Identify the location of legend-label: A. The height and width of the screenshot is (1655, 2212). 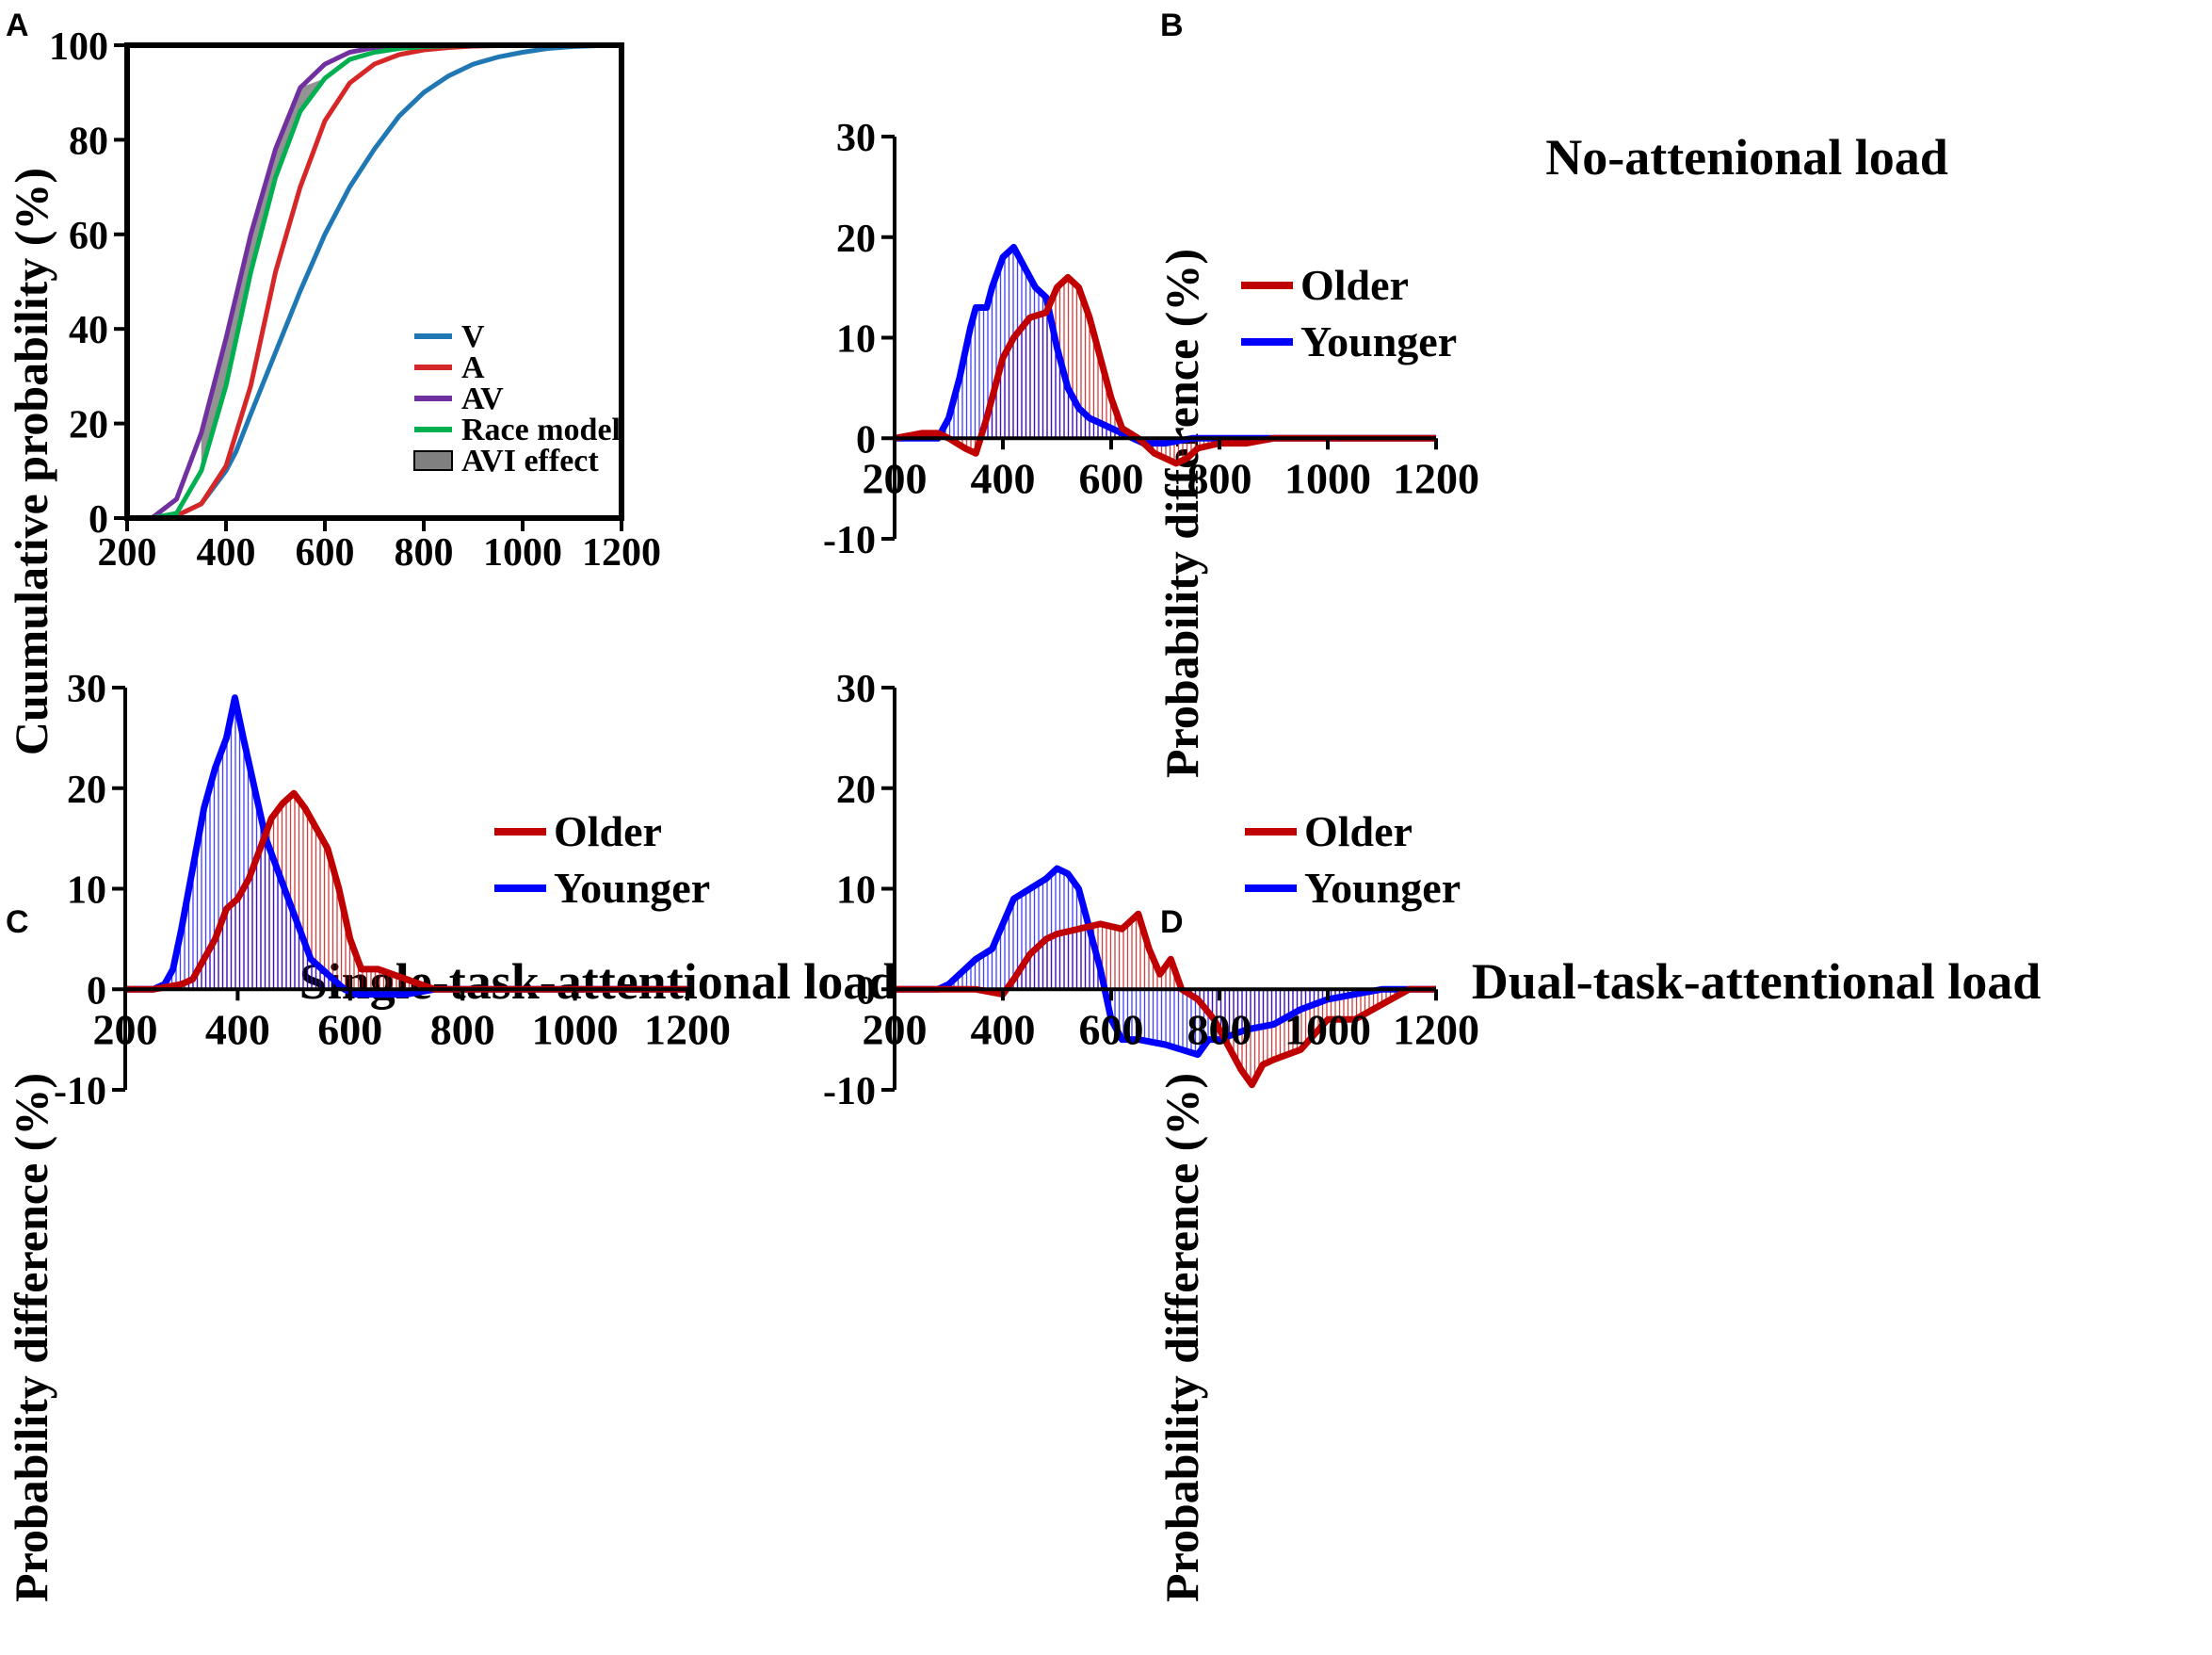
(473, 368).